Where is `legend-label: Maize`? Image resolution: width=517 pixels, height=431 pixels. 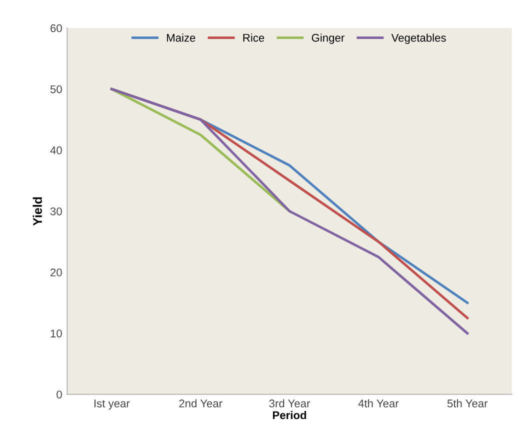 legend-label: Maize is located at coordinates (181, 38).